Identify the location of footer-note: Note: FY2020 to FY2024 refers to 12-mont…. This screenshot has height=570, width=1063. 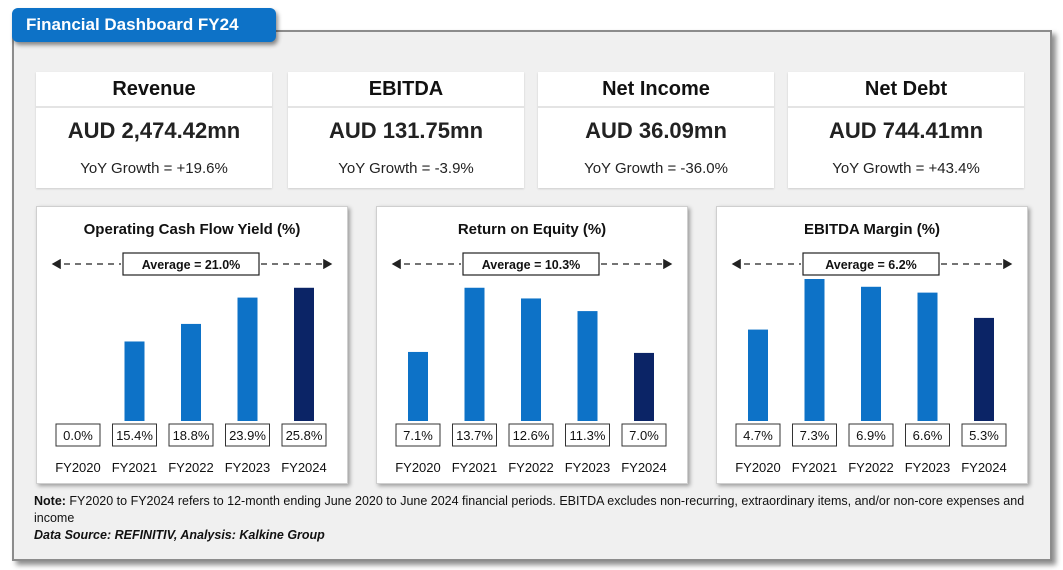
(541, 510).